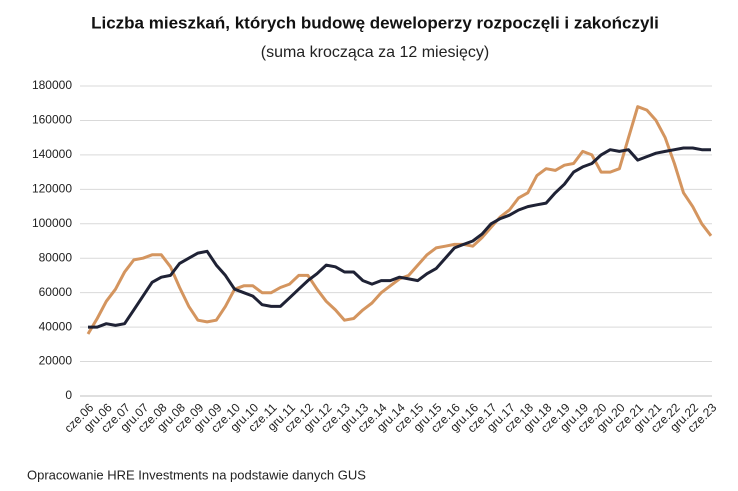 The width and height of the screenshot is (738, 491). Describe the element at coordinates (52, 189) in the screenshot. I see `y-tick-label: 120000` at that location.